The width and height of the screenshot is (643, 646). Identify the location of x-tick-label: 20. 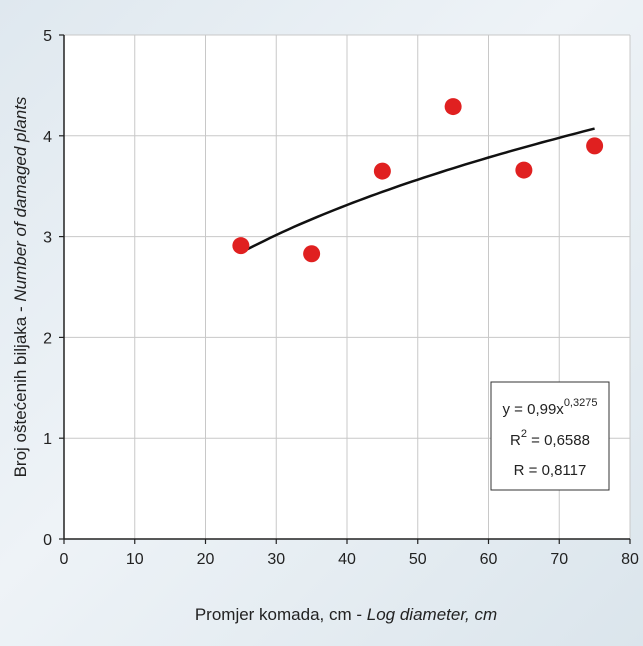
(206, 559).